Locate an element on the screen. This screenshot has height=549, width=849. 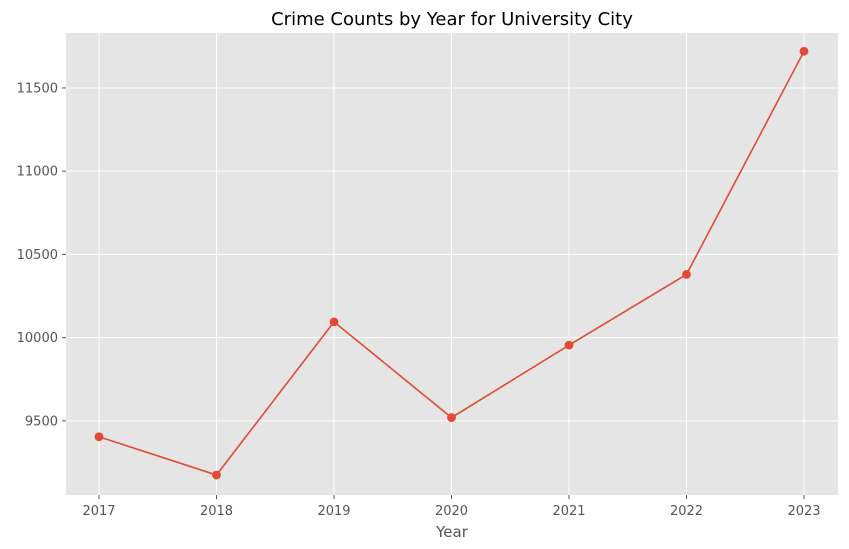
chart-title: Crime Counts by Year for University City is located at coordinates (452, 19).